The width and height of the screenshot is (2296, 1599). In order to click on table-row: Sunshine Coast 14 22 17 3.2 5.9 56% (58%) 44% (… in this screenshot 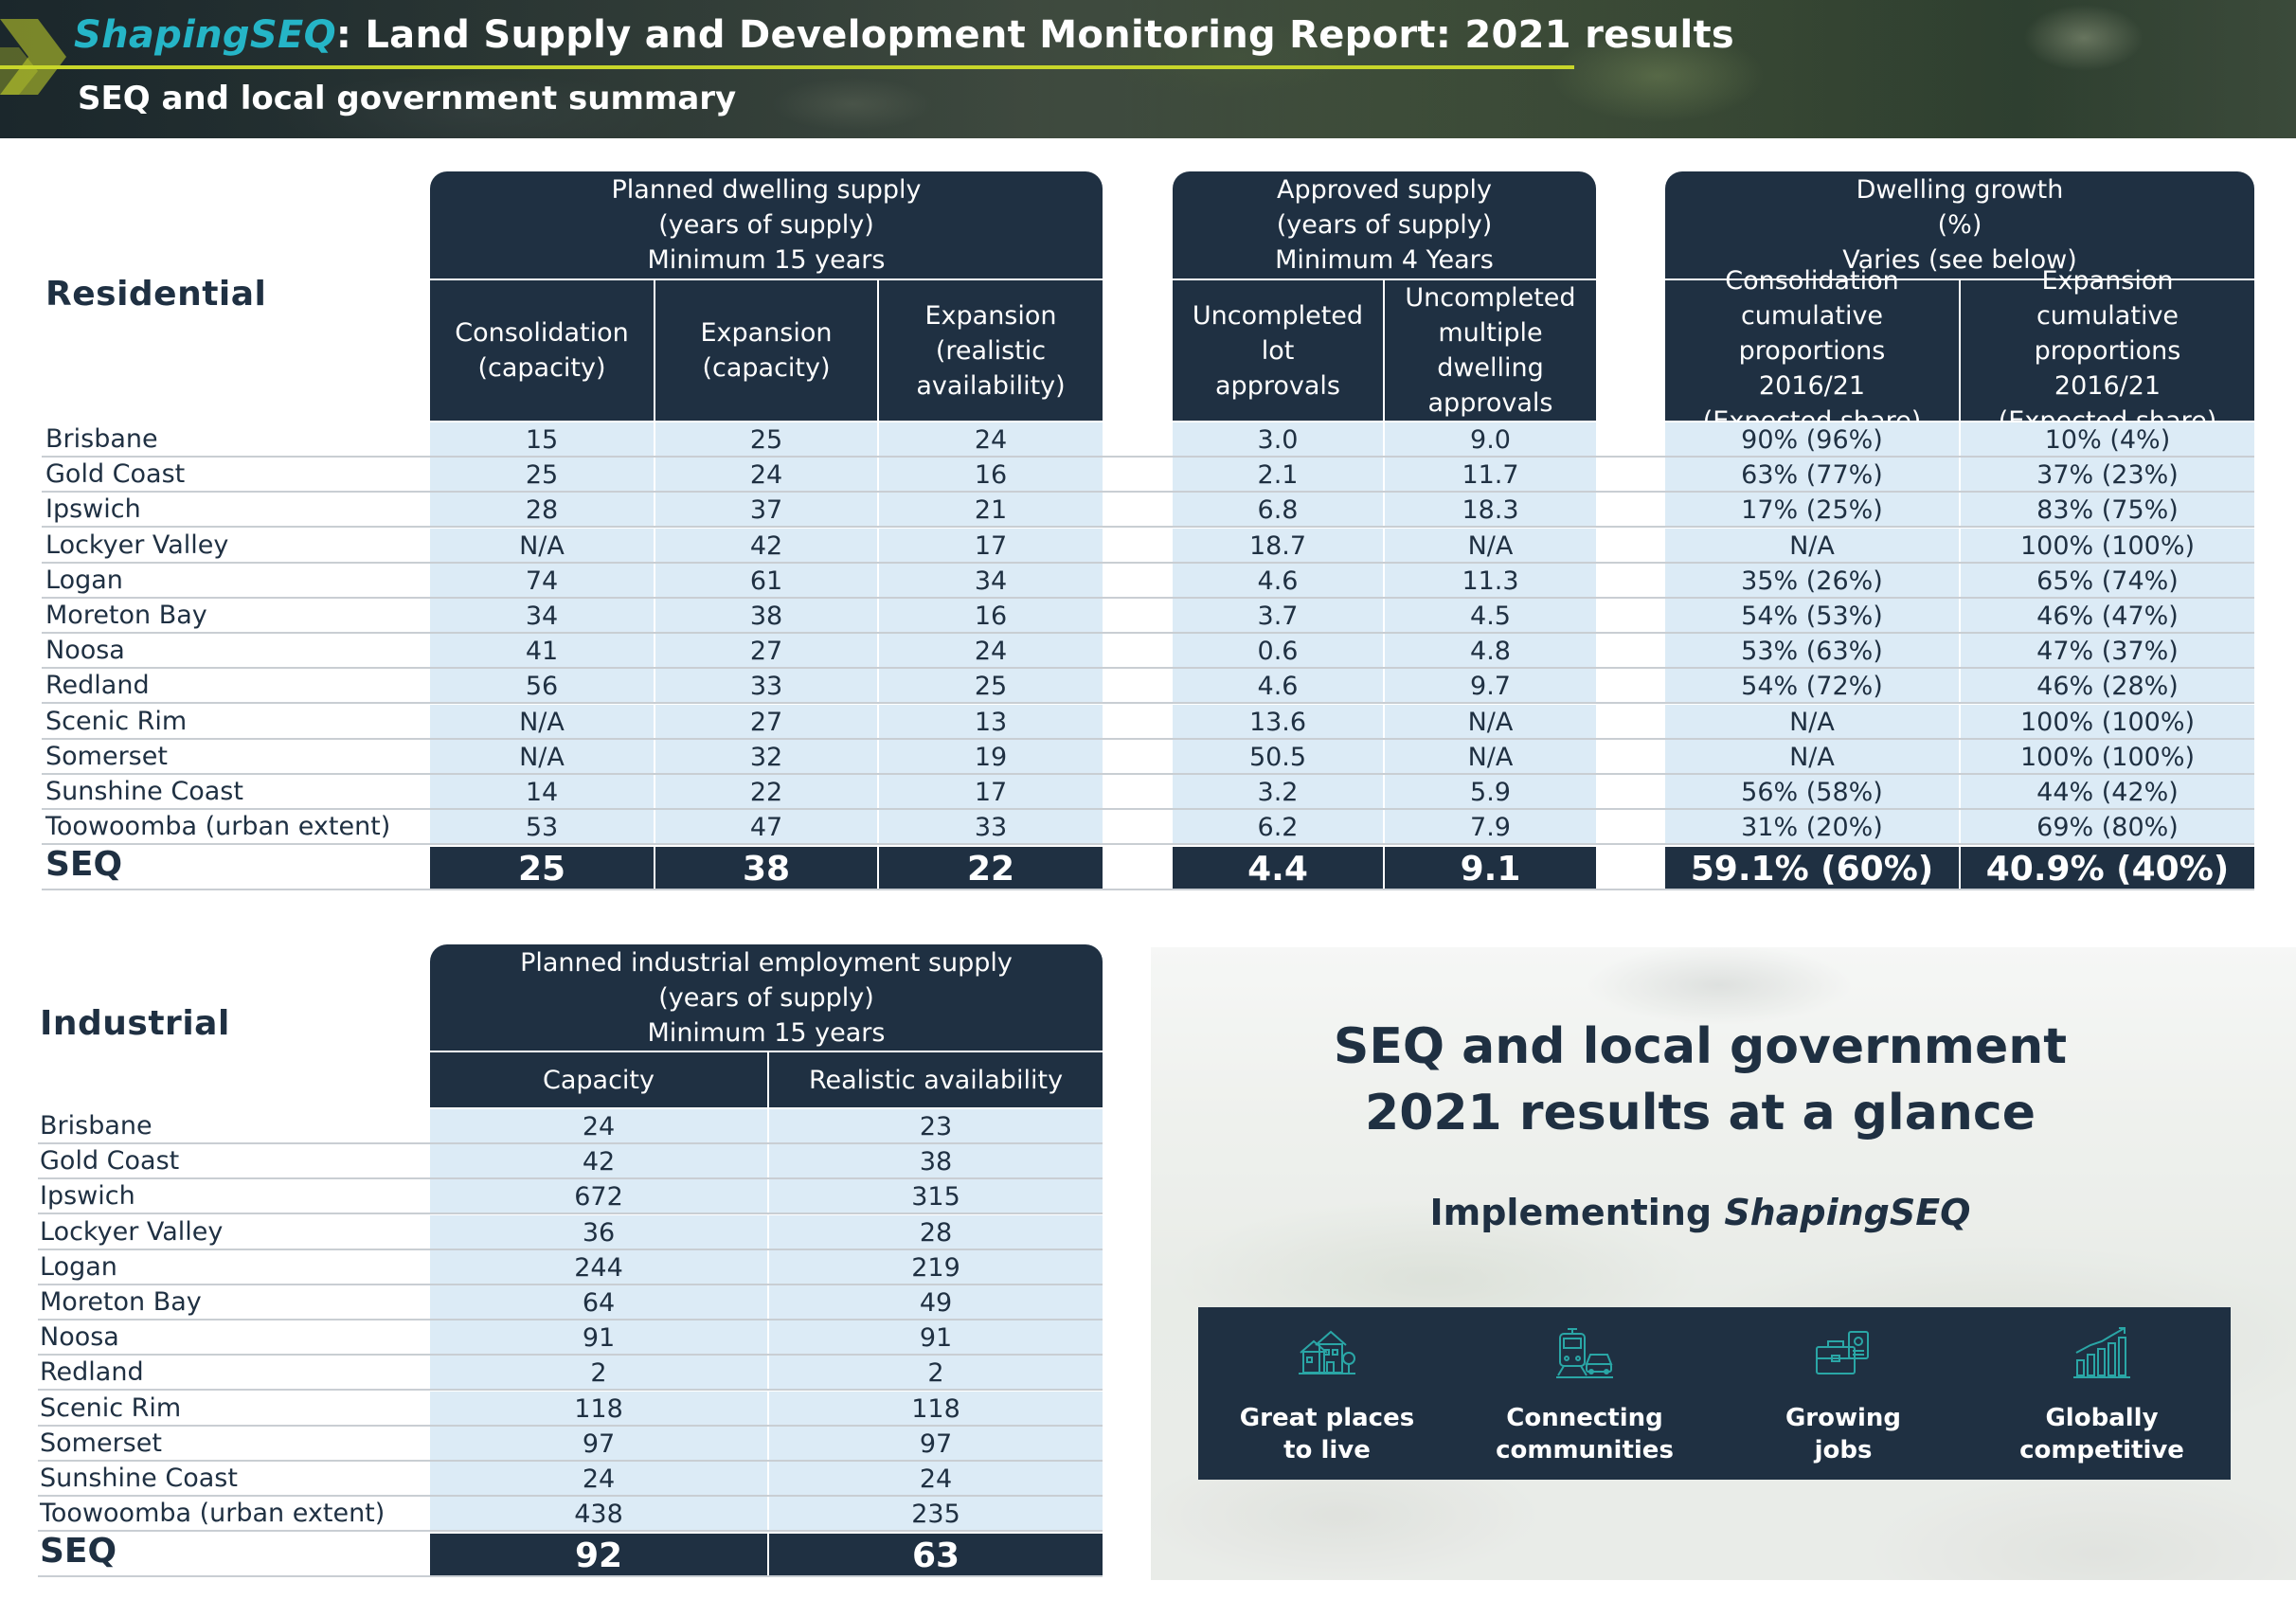, I will do `click(1149, 793)`.